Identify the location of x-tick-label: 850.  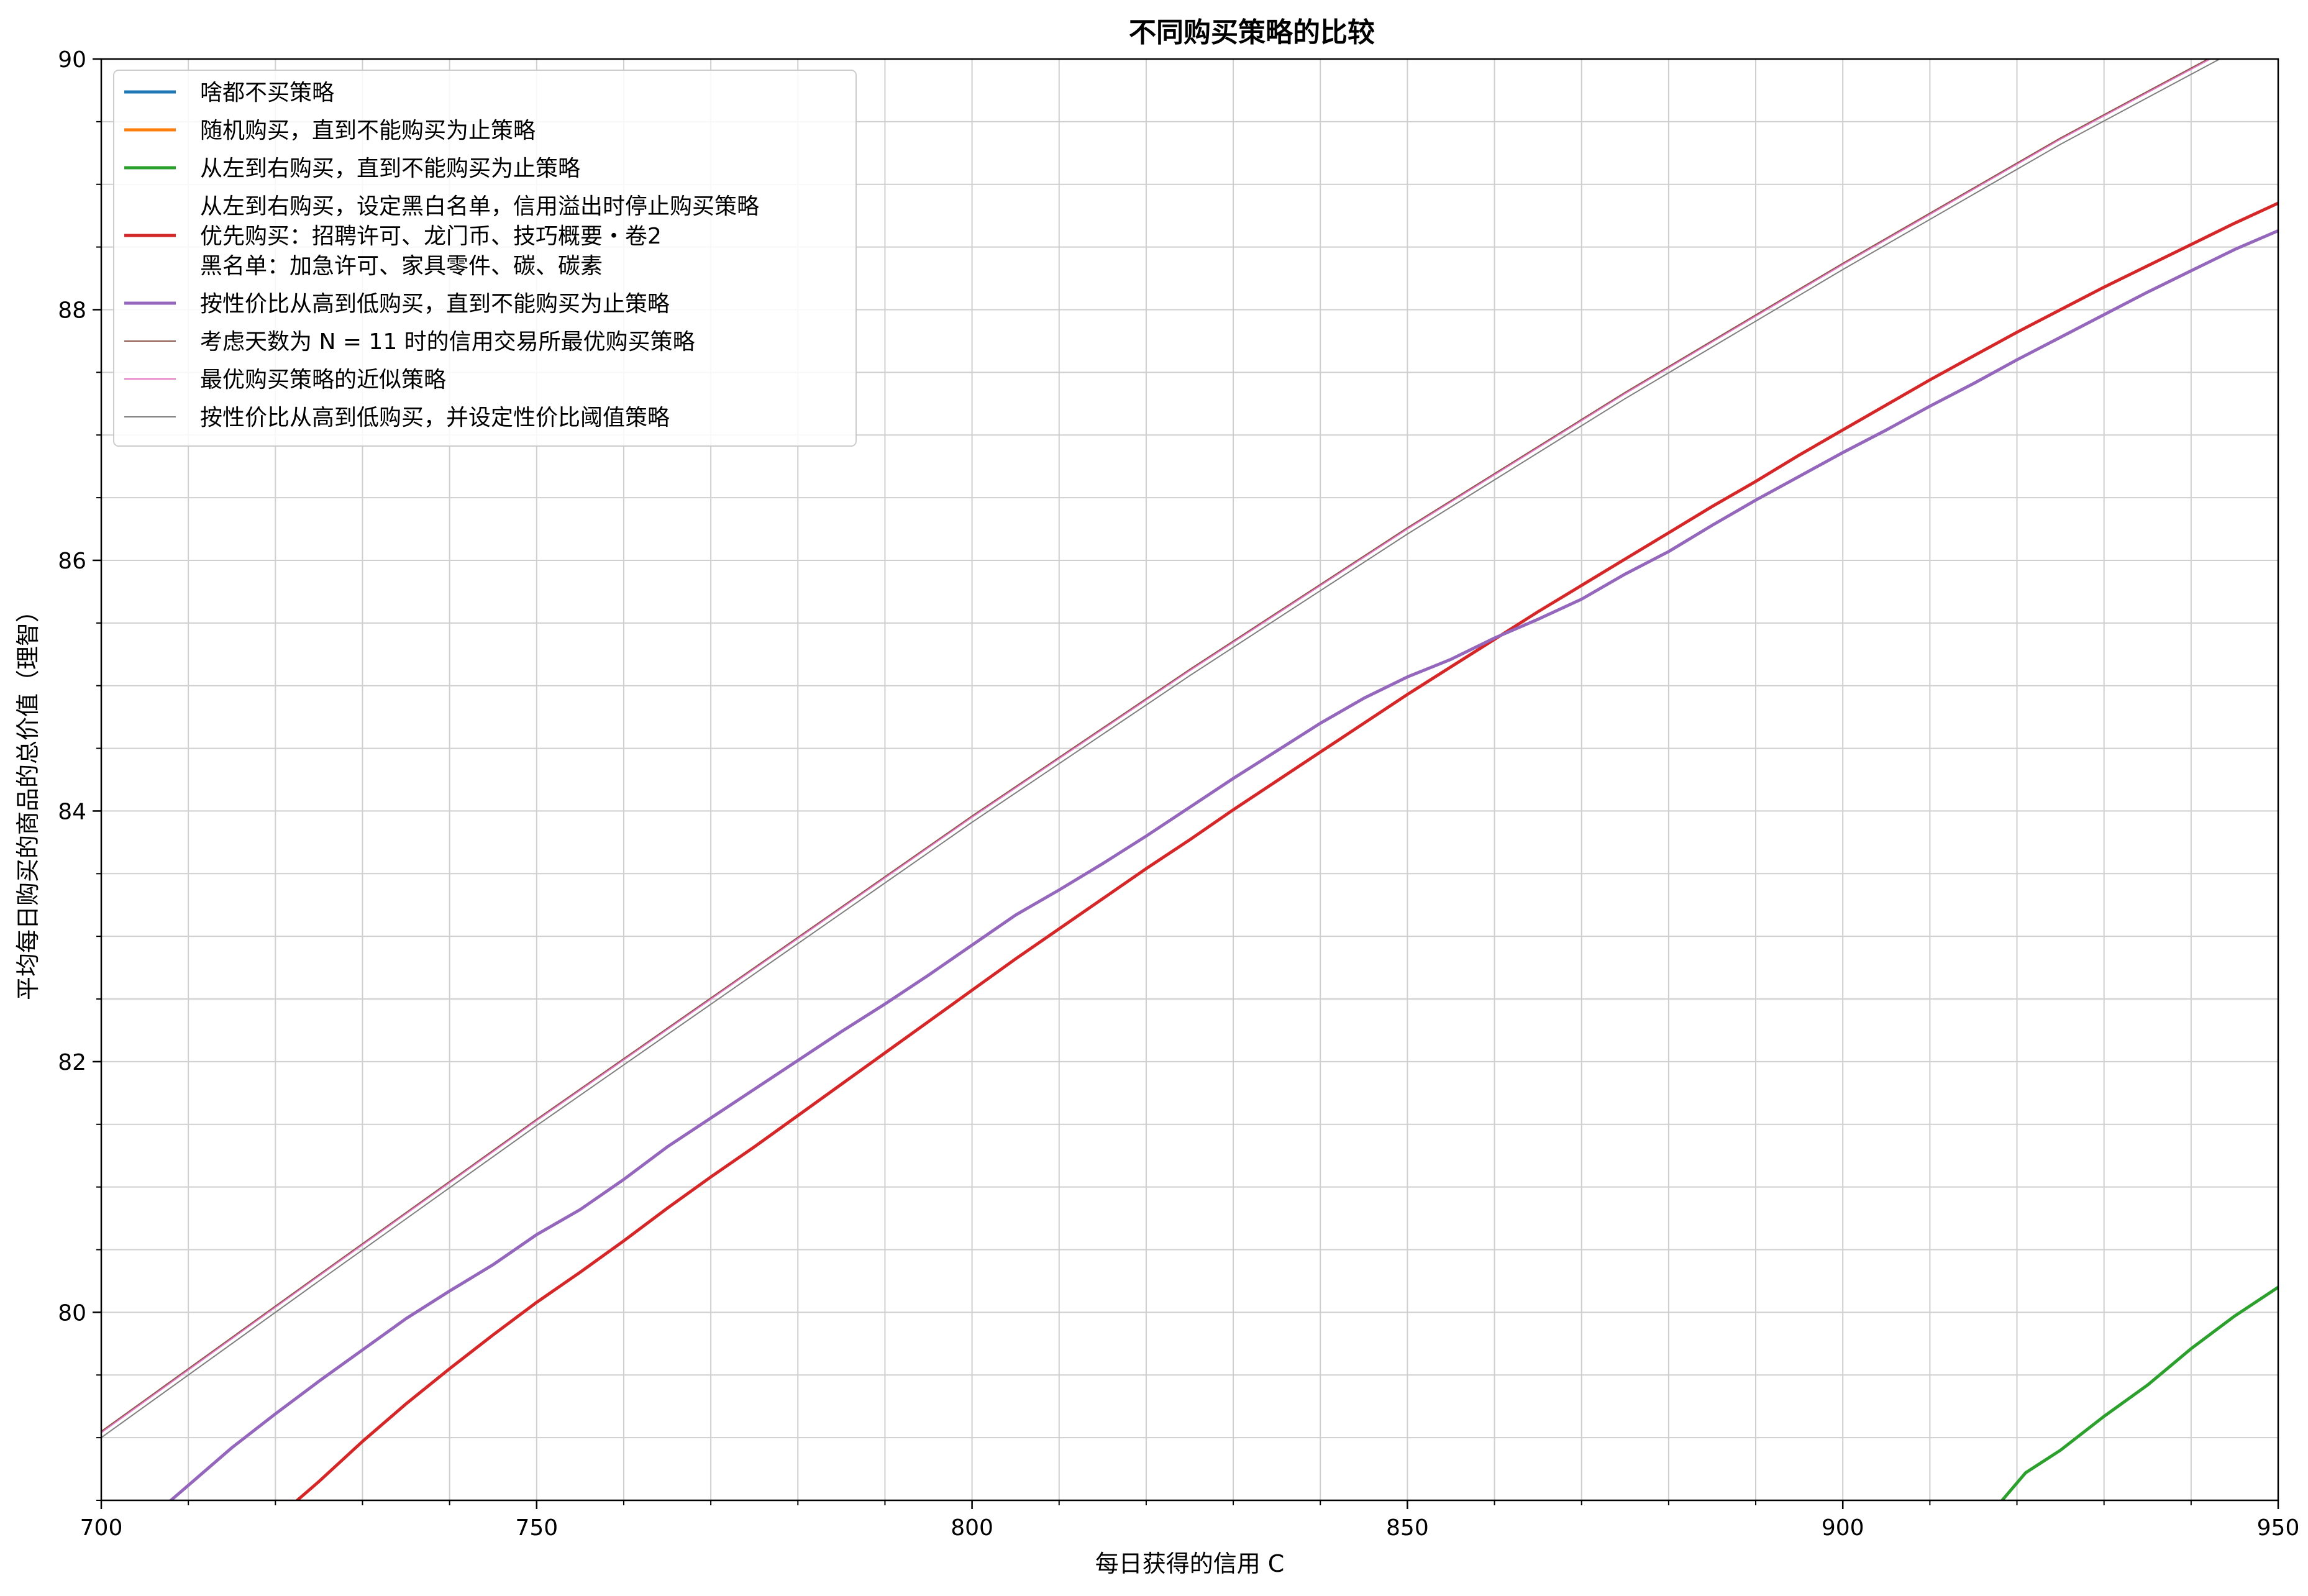
(1408, 1528).